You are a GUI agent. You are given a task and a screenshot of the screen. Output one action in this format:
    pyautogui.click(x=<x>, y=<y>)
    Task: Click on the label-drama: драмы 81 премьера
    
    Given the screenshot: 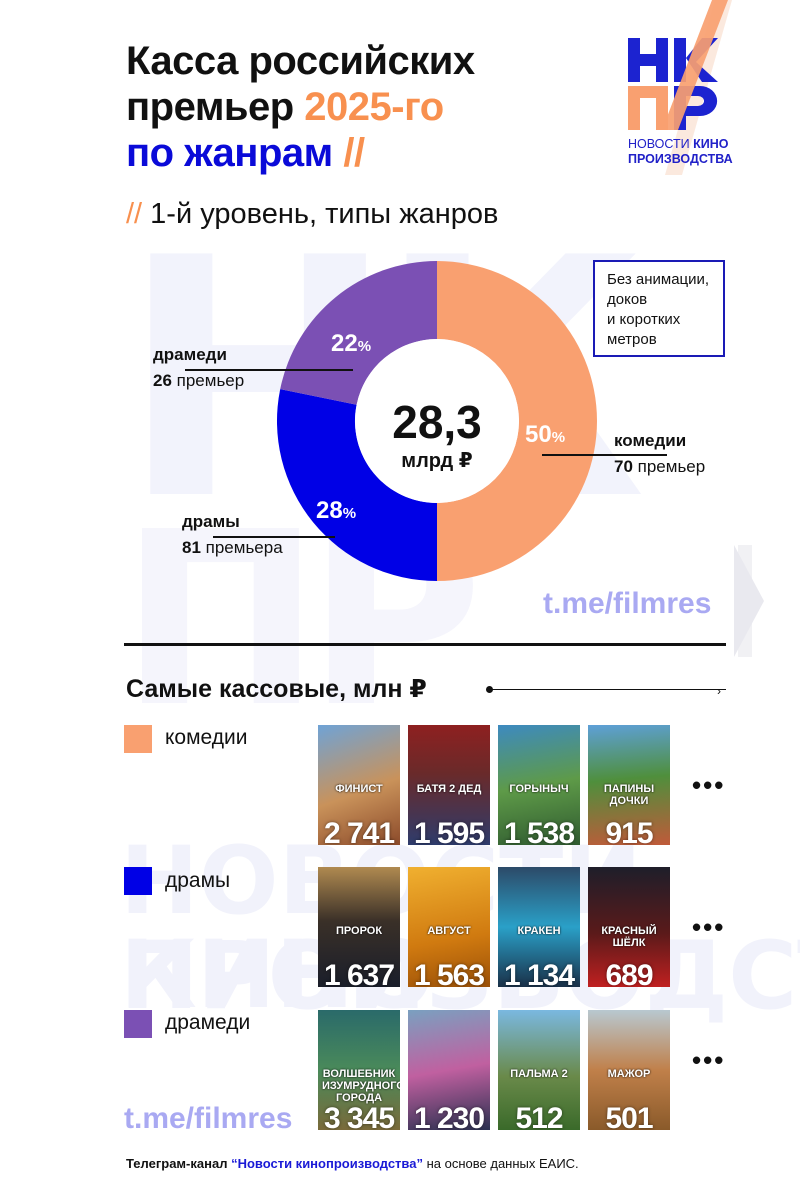 What is the action you would take?
    pyautogui.click(x=232, y=535)
    